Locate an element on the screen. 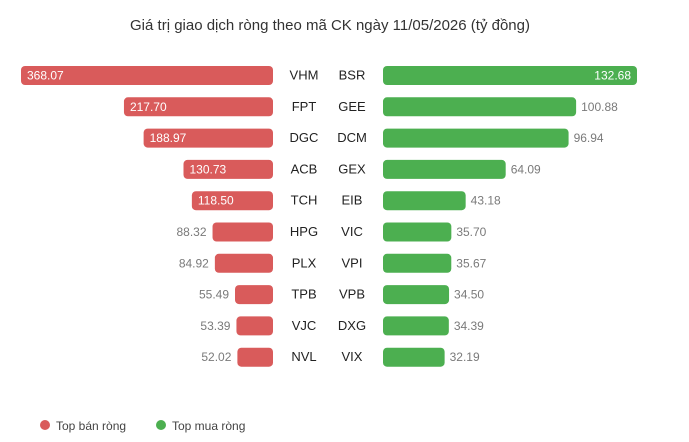 The height and width of the screenshot is (442, 689). sell-value-label-ACB: 130.73 is located at coordinates (207, 169).